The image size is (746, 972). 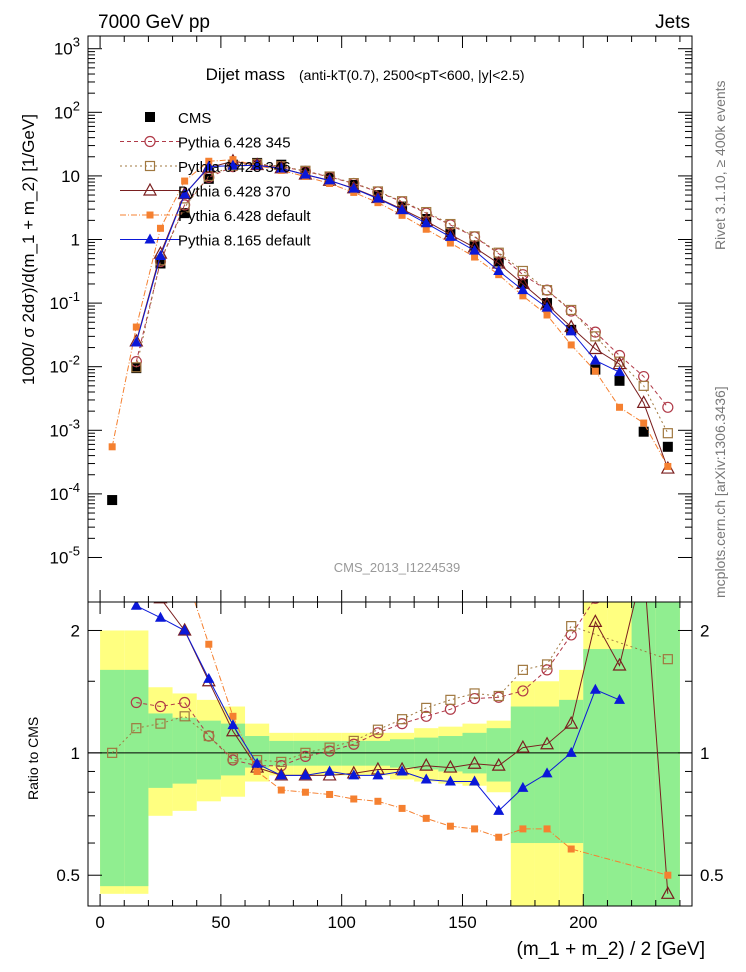 I want to click on ratio-y-tick-label-right: 2, so click(x=704, y=630).